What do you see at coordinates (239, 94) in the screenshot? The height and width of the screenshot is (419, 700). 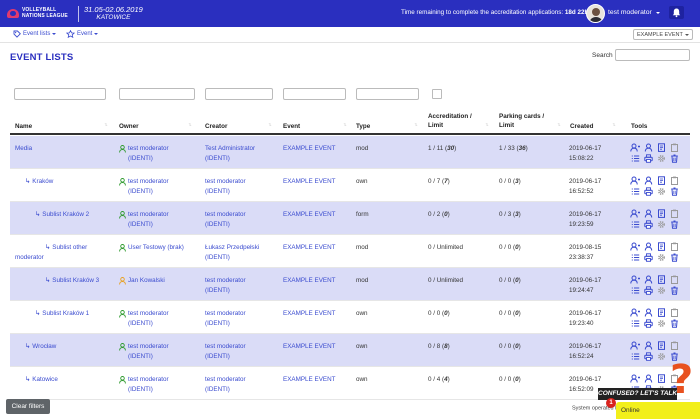 I see `filter-creator-input` at bounding box center [239, 94].